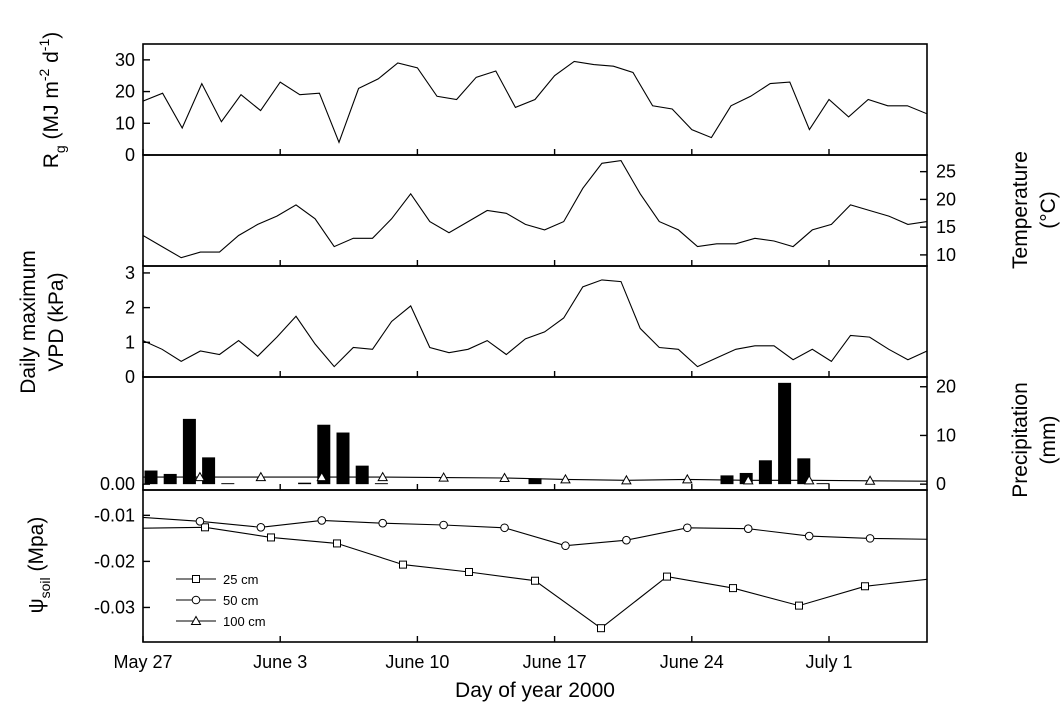 This screenshot has width=1064, height=705. I want to click on y-label-vpd: Daily maximum, so click(28, 322).